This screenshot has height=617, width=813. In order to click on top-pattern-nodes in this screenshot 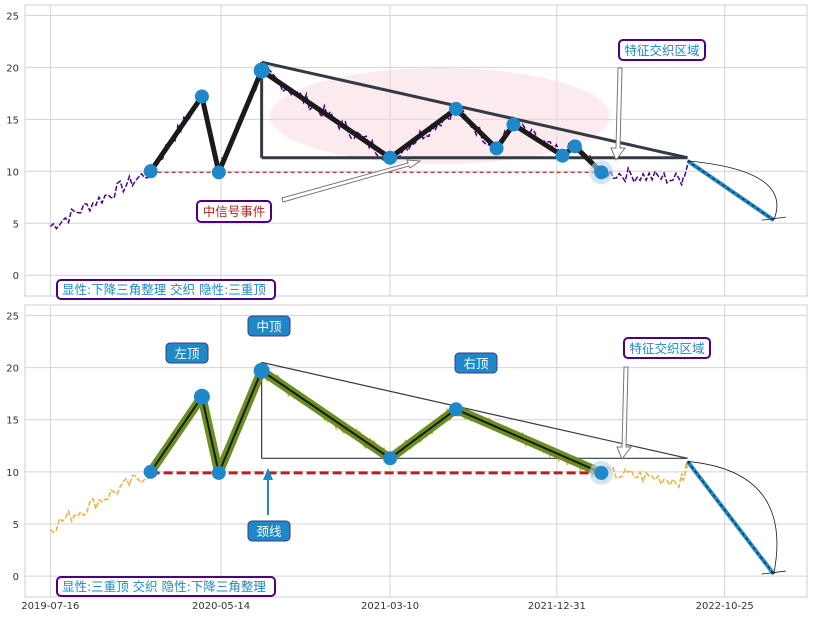, I will do `click(378, 123)`.